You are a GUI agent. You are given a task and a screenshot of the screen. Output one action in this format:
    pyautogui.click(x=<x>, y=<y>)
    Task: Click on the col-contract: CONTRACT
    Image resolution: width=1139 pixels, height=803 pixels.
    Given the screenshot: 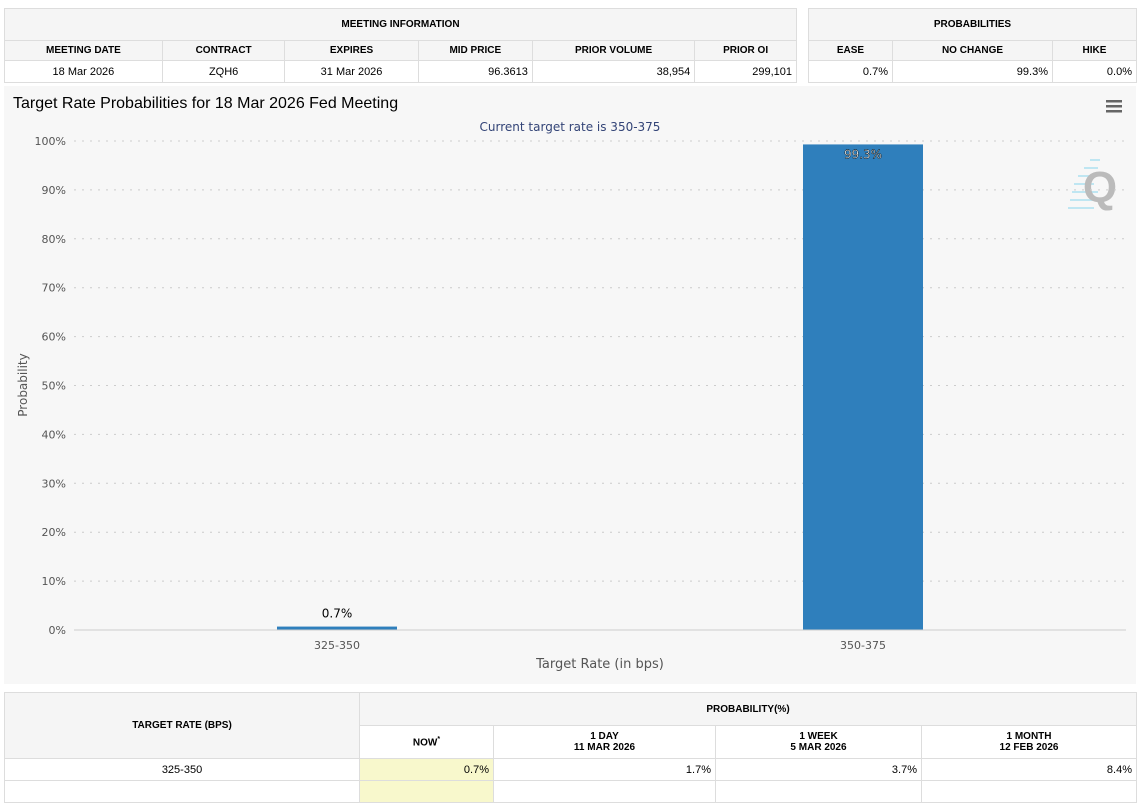 What is the action you would take?
    pyautogui.click(x=223, y=50)
    